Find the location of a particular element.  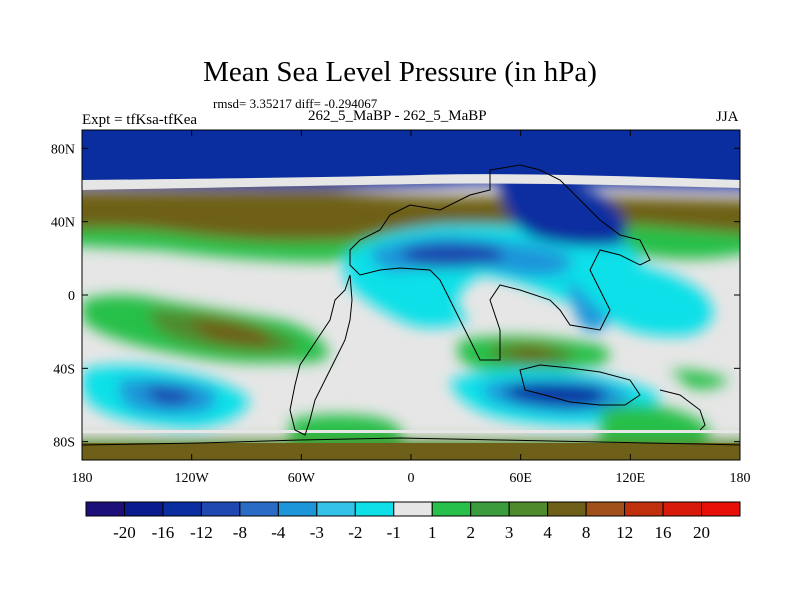

eurasia-africa-outline is located at coordinates (500, 262).